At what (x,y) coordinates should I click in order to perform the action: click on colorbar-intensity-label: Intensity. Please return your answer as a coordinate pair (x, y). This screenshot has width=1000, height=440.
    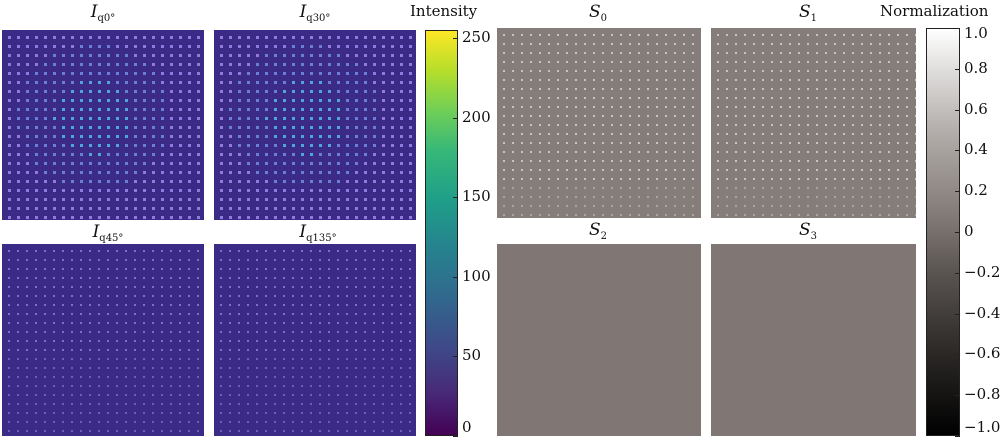
    Looking at the image, I should click on (444, 11).